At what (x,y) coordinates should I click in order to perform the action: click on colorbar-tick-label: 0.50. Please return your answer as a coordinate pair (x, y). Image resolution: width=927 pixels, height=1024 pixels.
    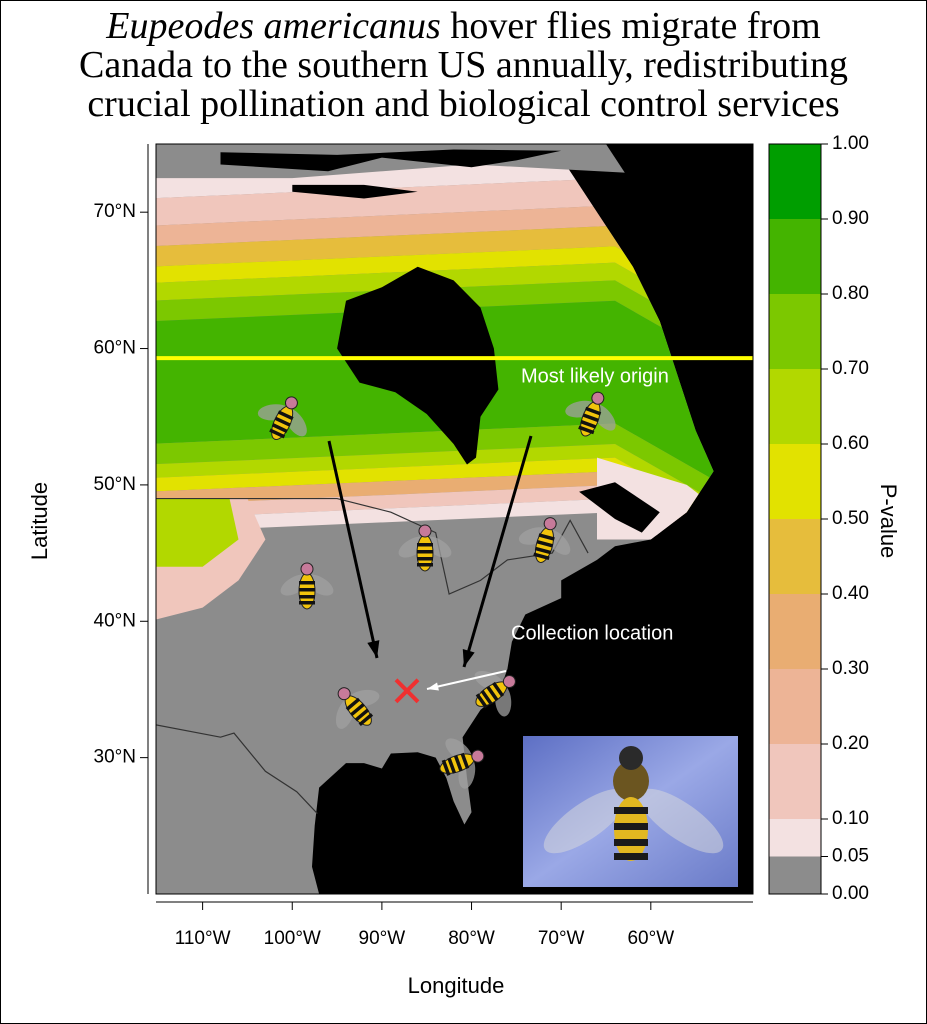
    Looking at the image, I should click on (850, 518).